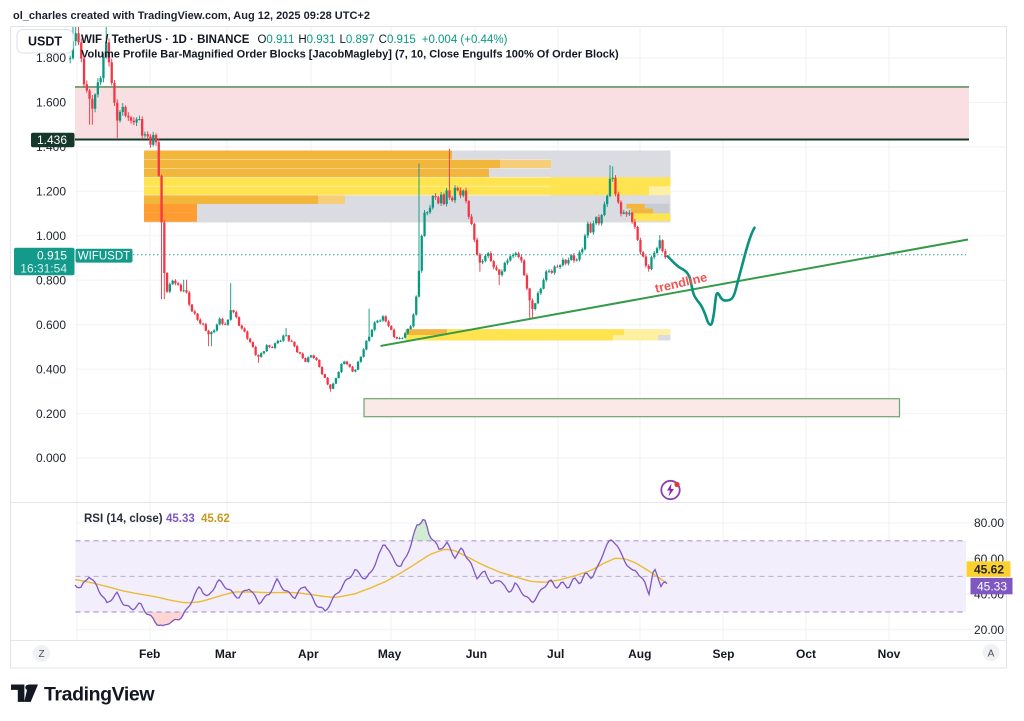  Describe the element at coordinates (555, 654) in the screenshot. I see `svg-text: Jul` at that location.